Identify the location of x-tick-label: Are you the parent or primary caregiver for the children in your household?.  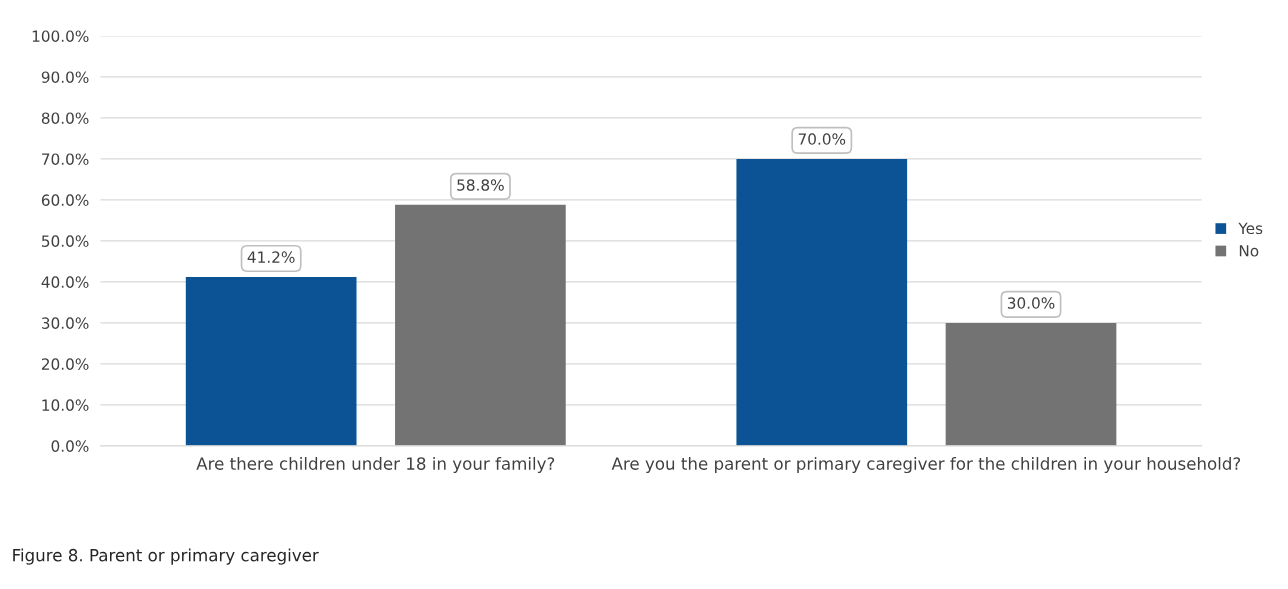
(926, 465).